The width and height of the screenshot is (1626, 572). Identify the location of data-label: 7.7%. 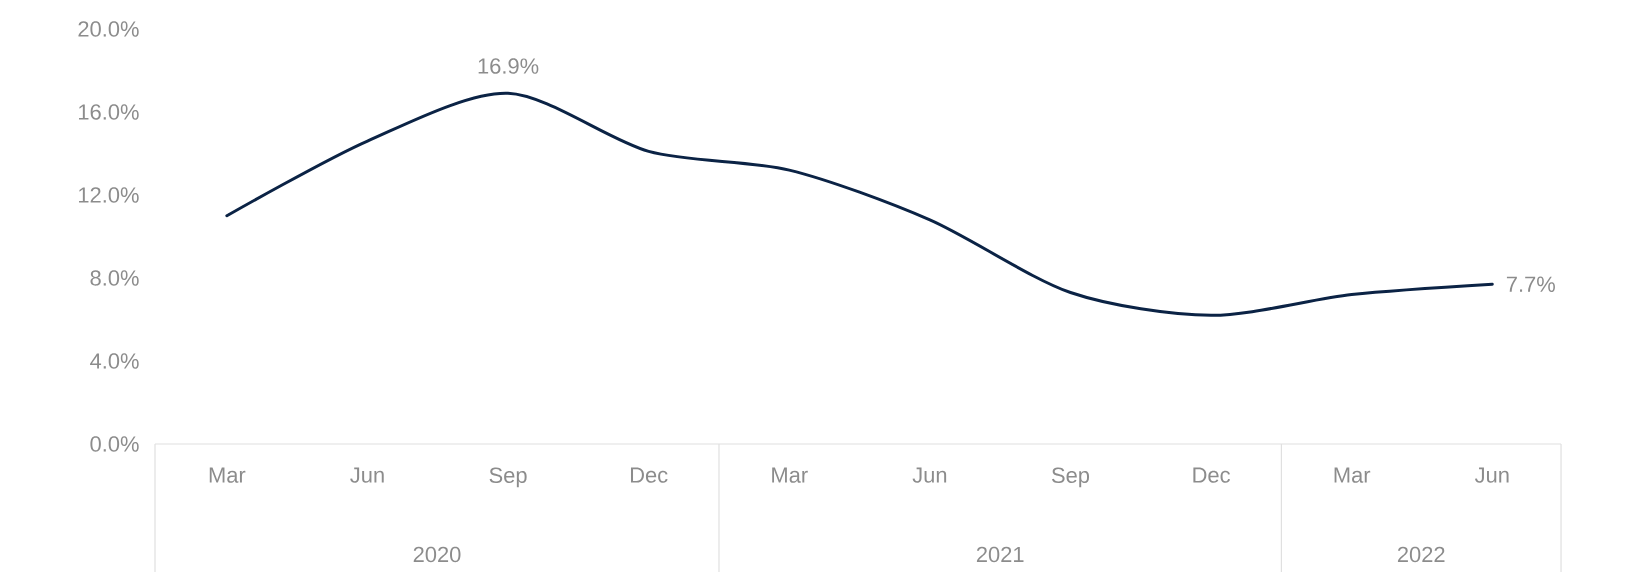
(1530, 284).